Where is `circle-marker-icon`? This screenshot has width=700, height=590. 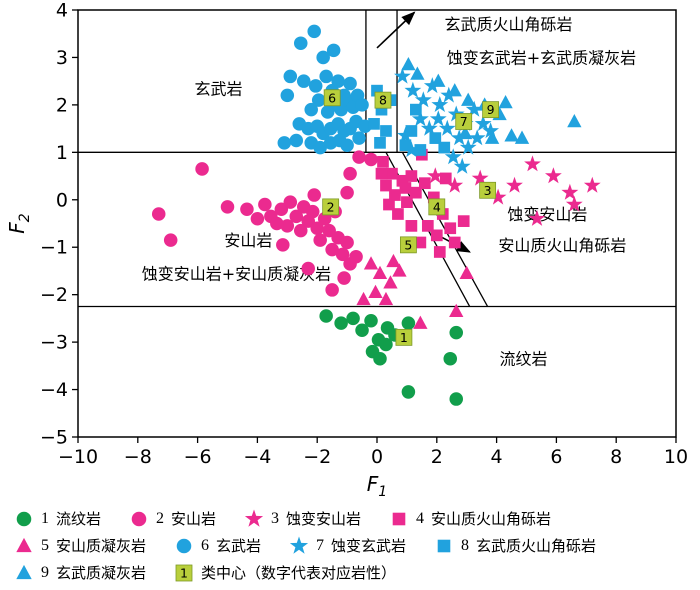
circle-marker-icon is located at coordinates (24, 518).